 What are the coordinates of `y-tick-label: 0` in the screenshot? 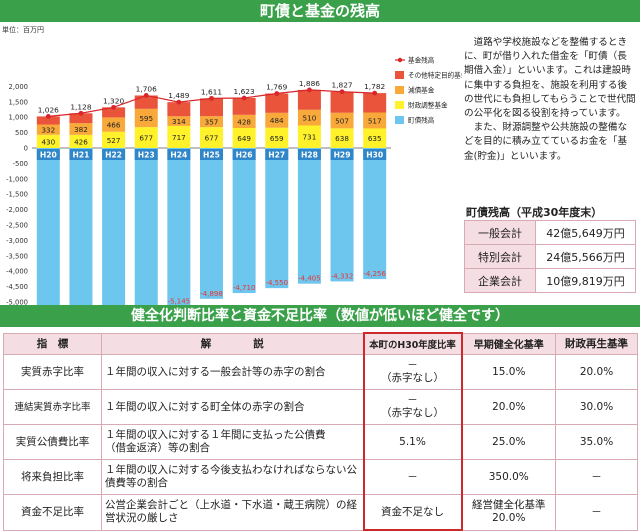 It's located at (26, 149).